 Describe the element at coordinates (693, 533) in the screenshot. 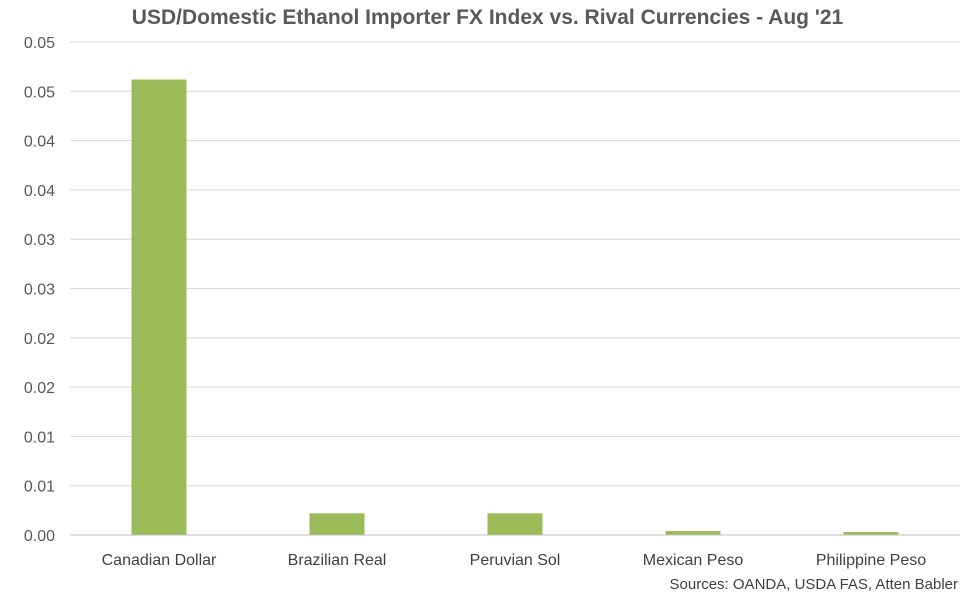

I see `bar-mexican-peso` at that location.